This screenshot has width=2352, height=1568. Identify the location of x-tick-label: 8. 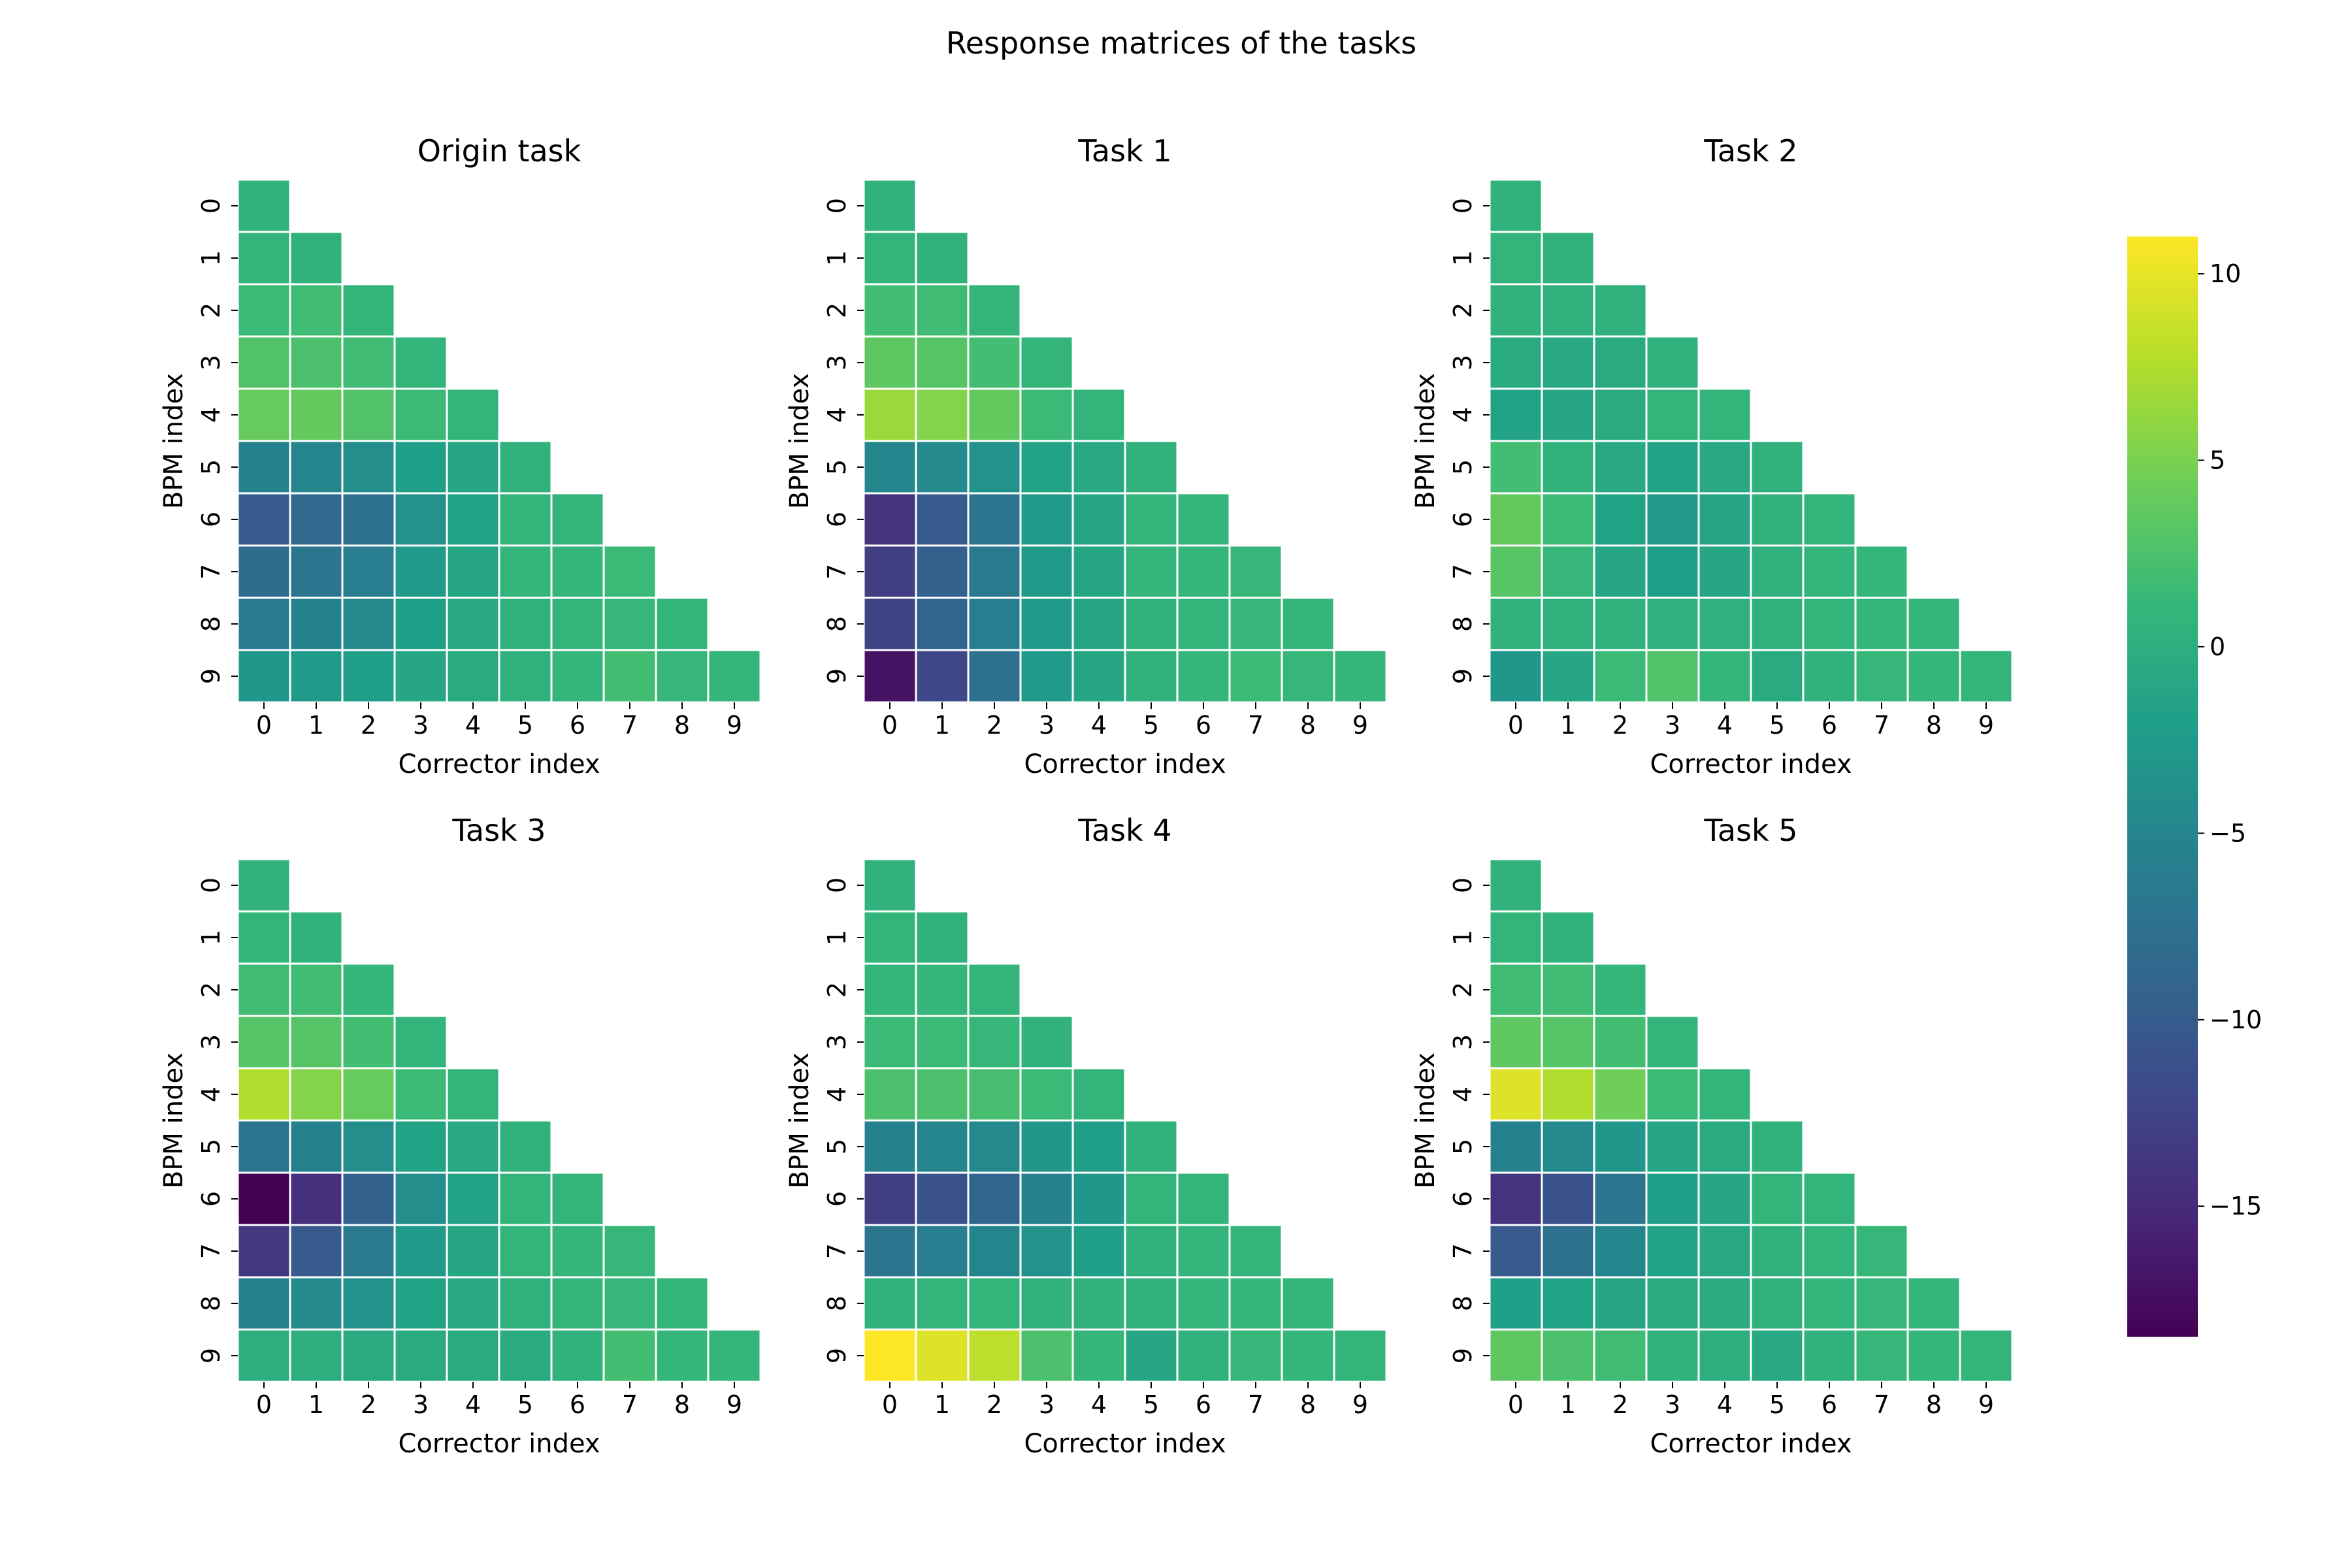
(682, 1404).